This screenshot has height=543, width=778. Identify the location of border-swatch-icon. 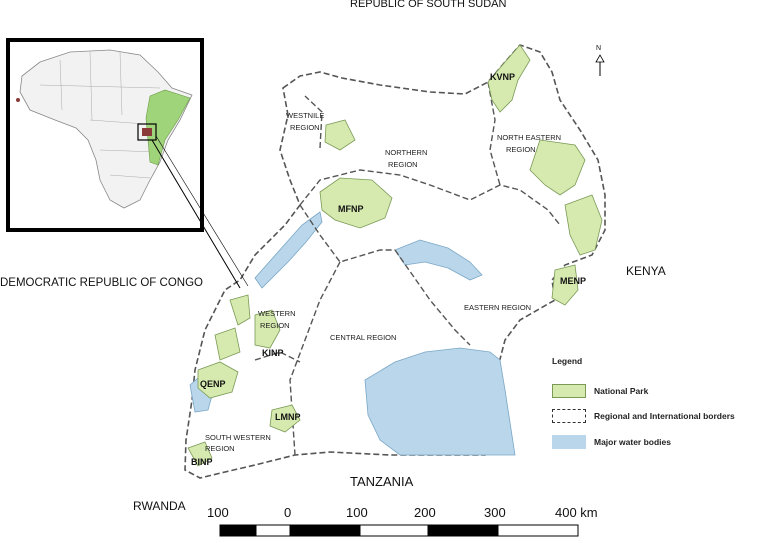
(569, 416).